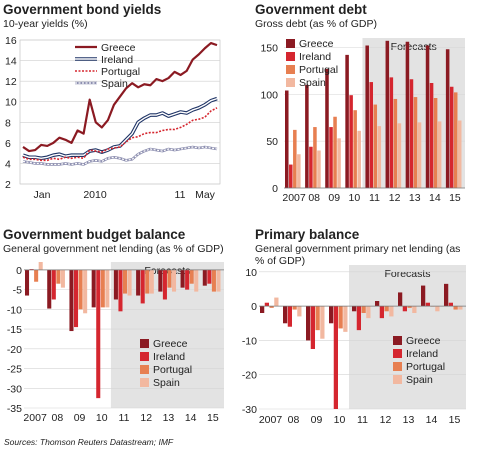 This screenshot has height=452, width=480. Describe the element at coordinates (14, 370) in the screenshot. I see `y-tick-label: -25` at that location.